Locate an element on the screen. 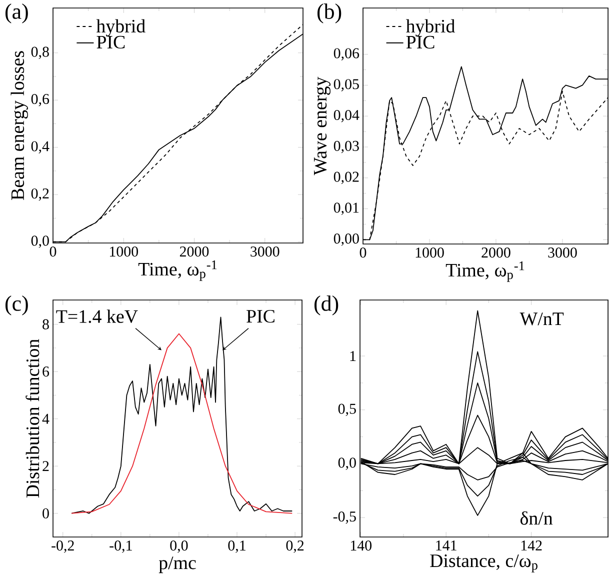  y-tick-label: 0,03 is located at coordinates (346, 147).